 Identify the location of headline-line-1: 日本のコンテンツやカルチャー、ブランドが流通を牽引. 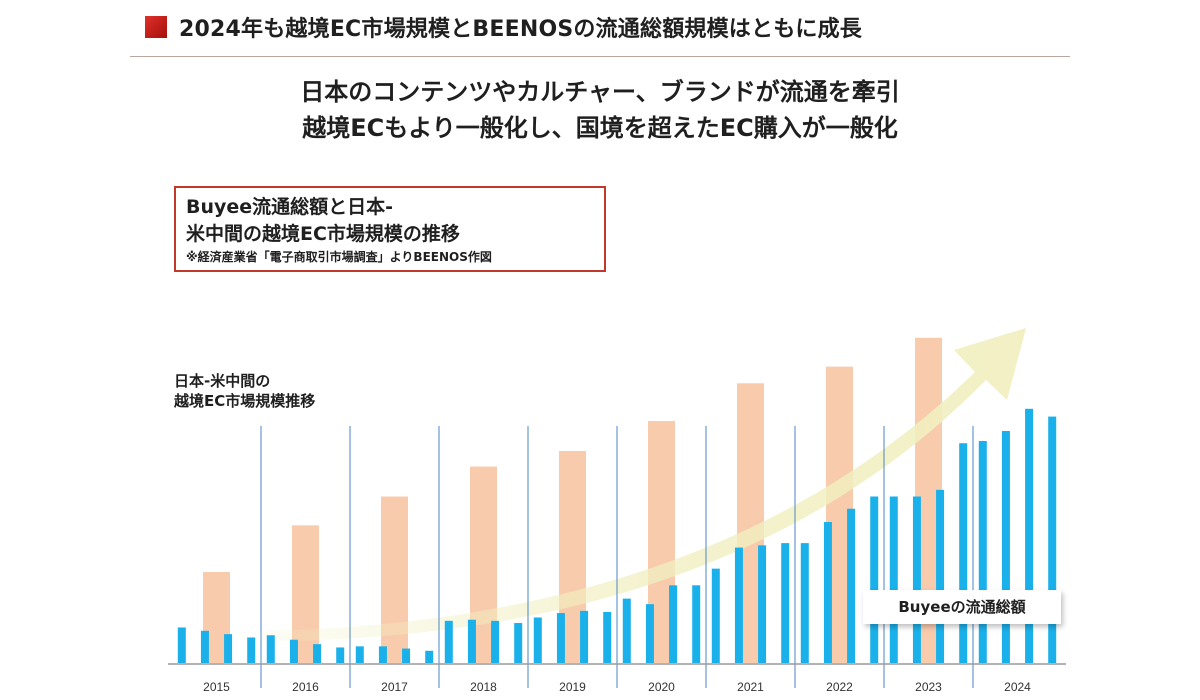
(600, 92).